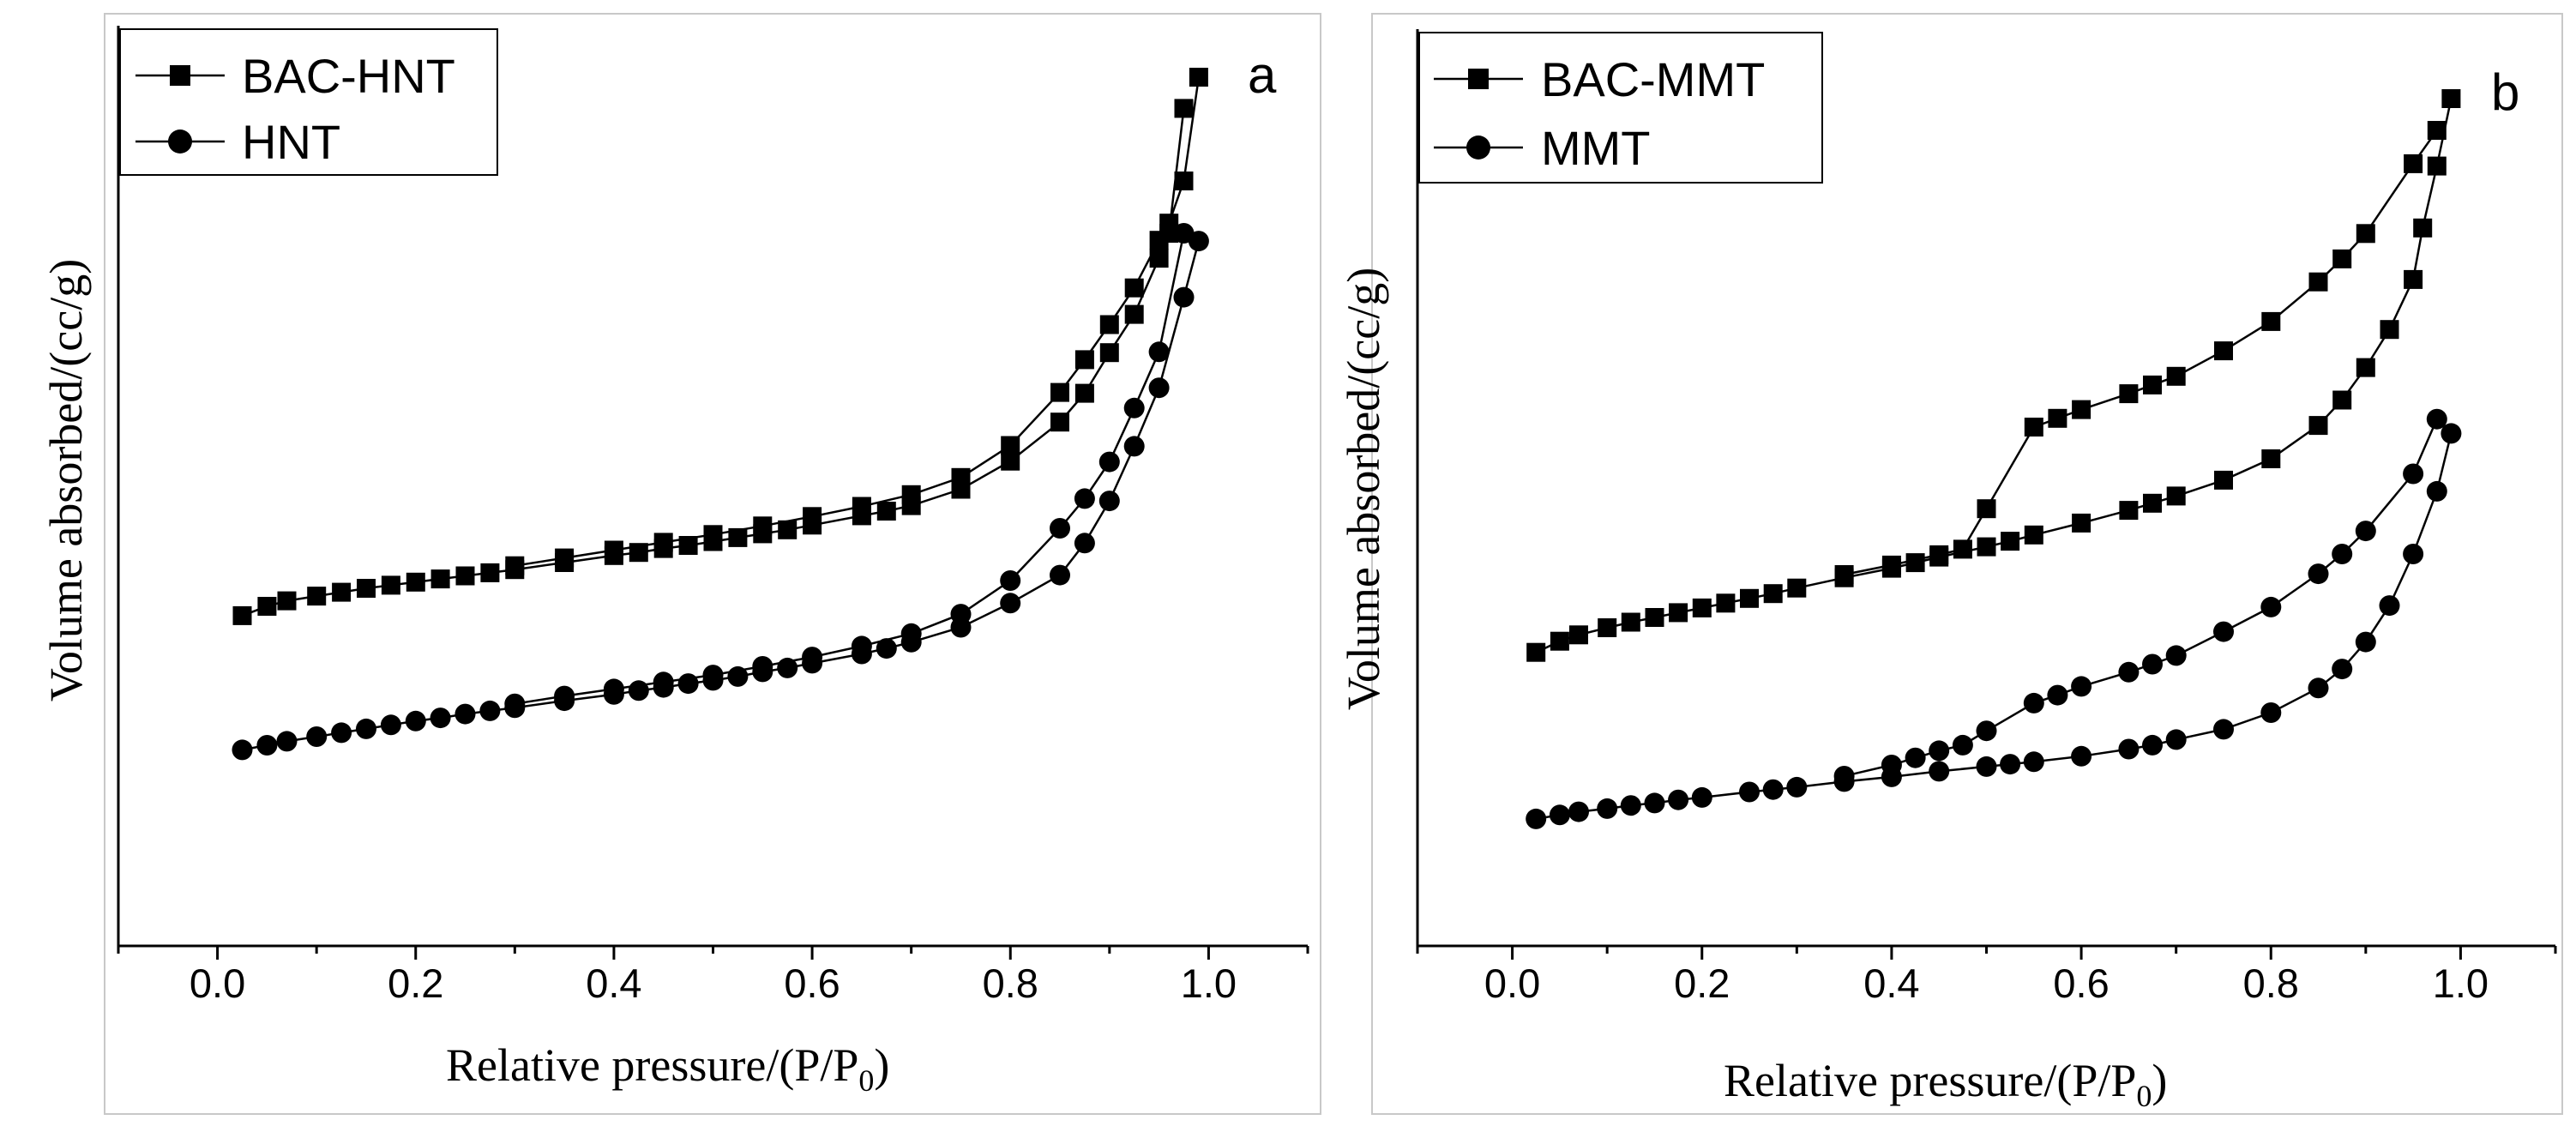  I want to click on panel-a-x-axis-title-sub: 0, so click(866, 1080).